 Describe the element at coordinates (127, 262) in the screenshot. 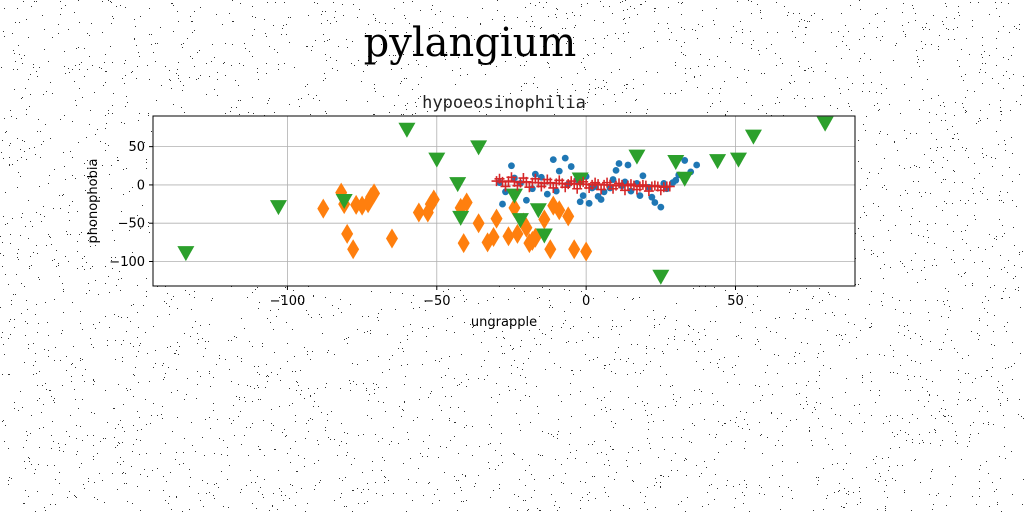

I see `y-tick-label: −100` at that location.